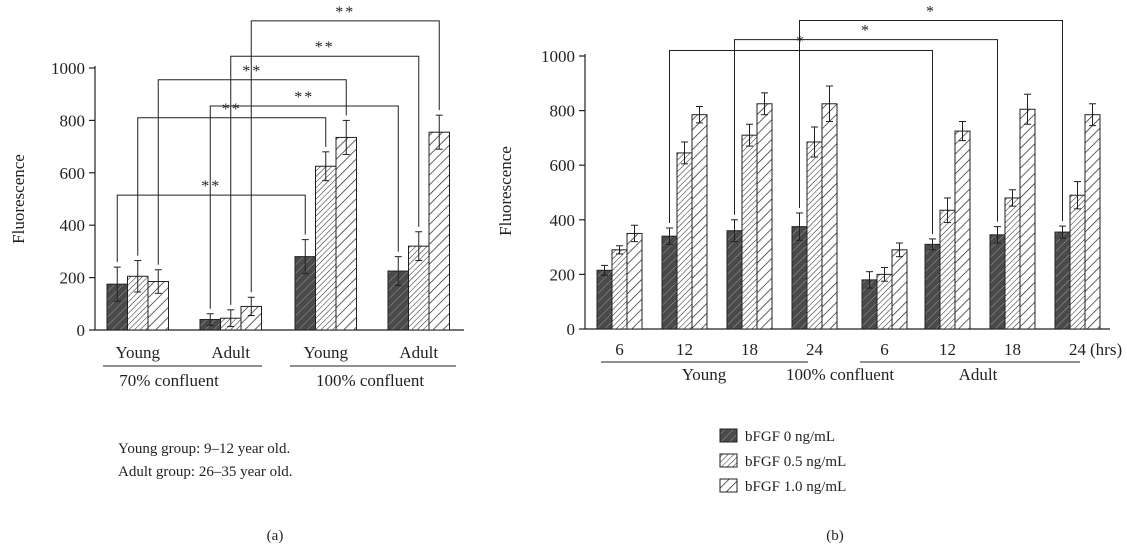 This screenshot has width=1127, height=548. What do you see at coordinates (835, 536) in the screenshot?
I see `panel-label-b: (b)` at bounding box center [835, 536].